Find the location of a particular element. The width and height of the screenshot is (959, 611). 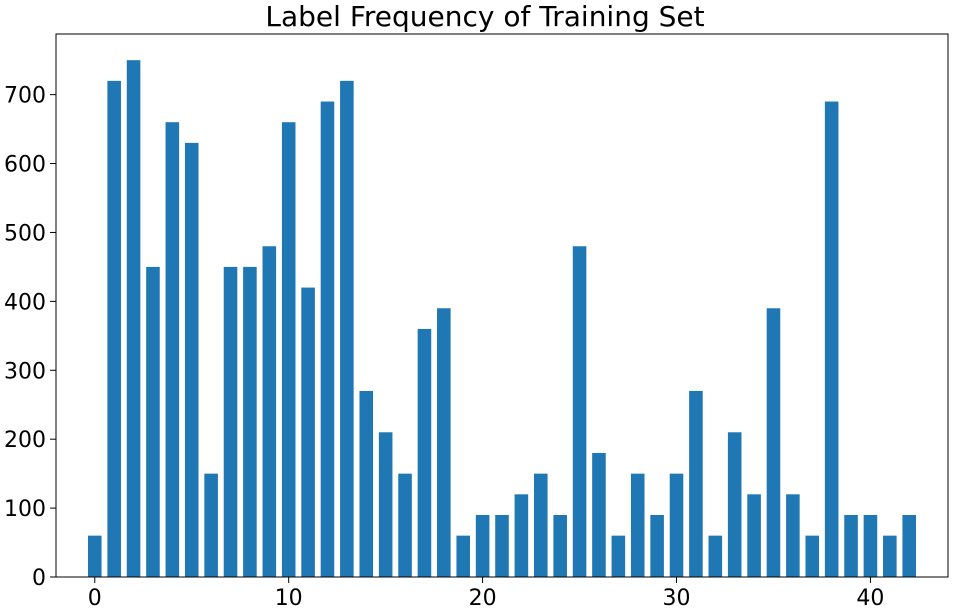

y-tick-label-300: 300 is located at coordinates (25, 371).